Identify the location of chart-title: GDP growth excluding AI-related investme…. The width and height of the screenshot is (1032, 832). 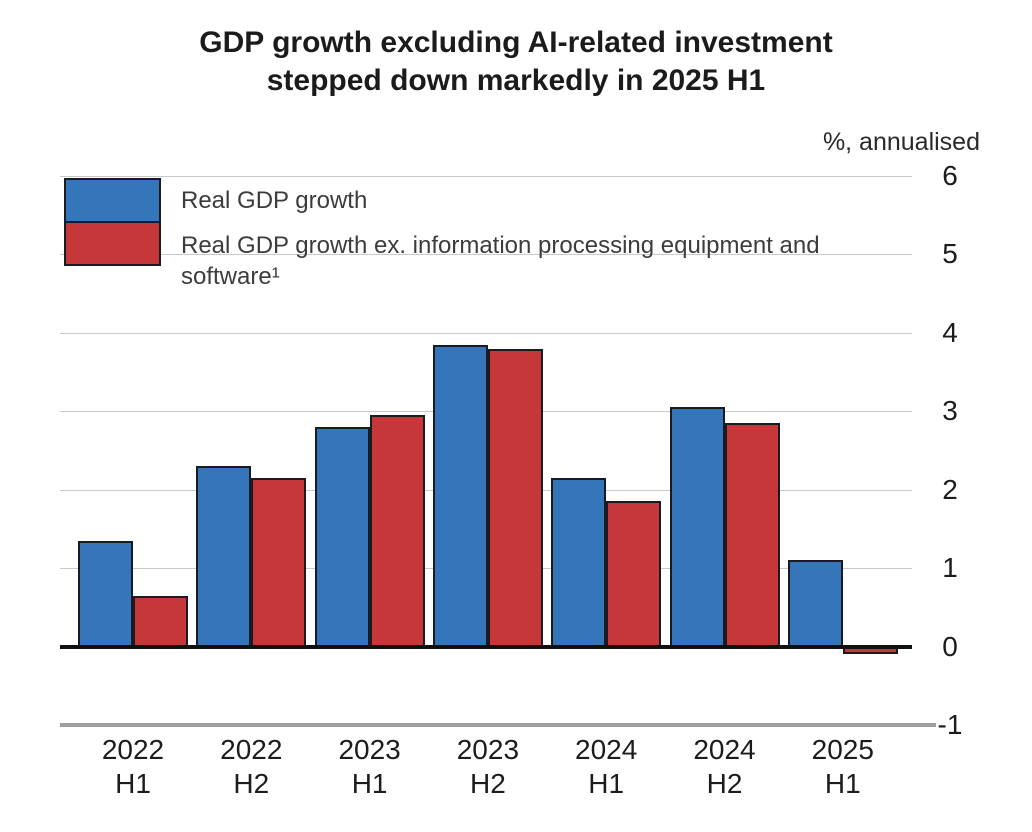
(516, 62).